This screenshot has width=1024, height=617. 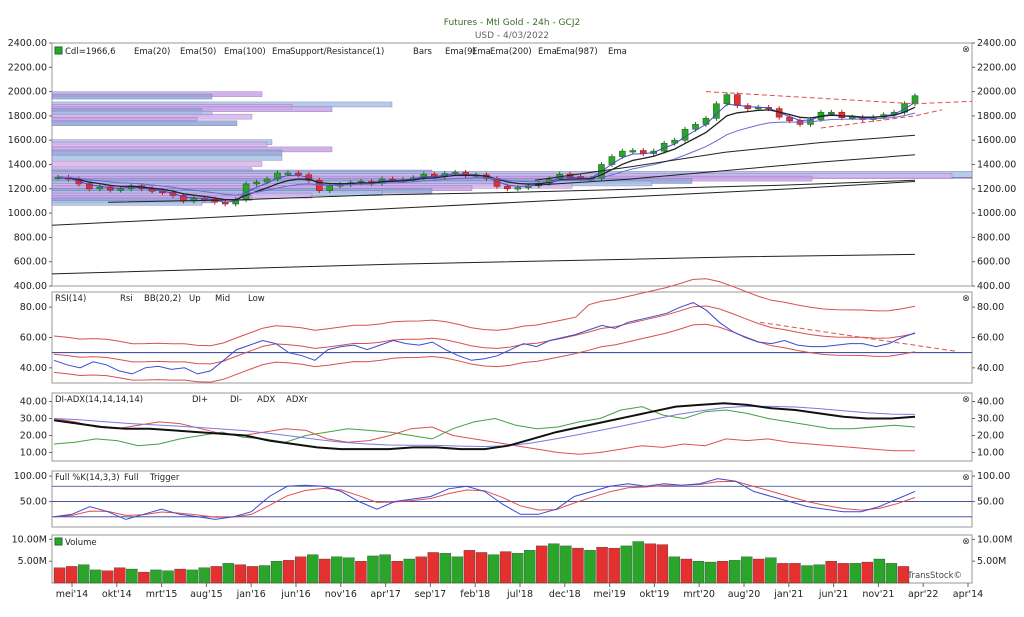 I want to click on adx-tick-label-left: 40.00, so click(x=33, y=402).